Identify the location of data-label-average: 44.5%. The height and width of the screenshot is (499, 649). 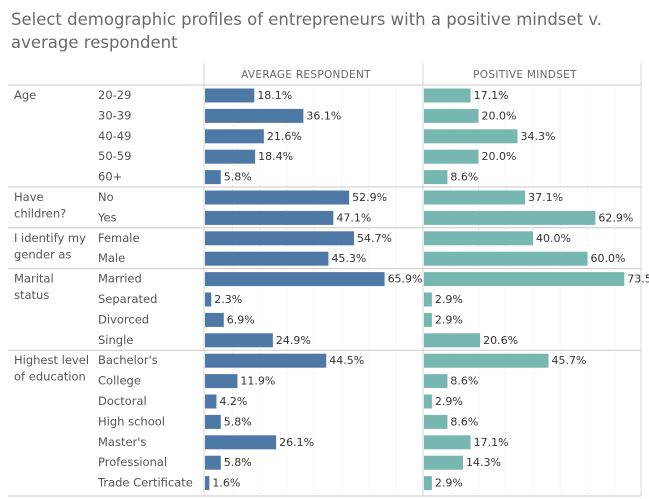
(346, 360).